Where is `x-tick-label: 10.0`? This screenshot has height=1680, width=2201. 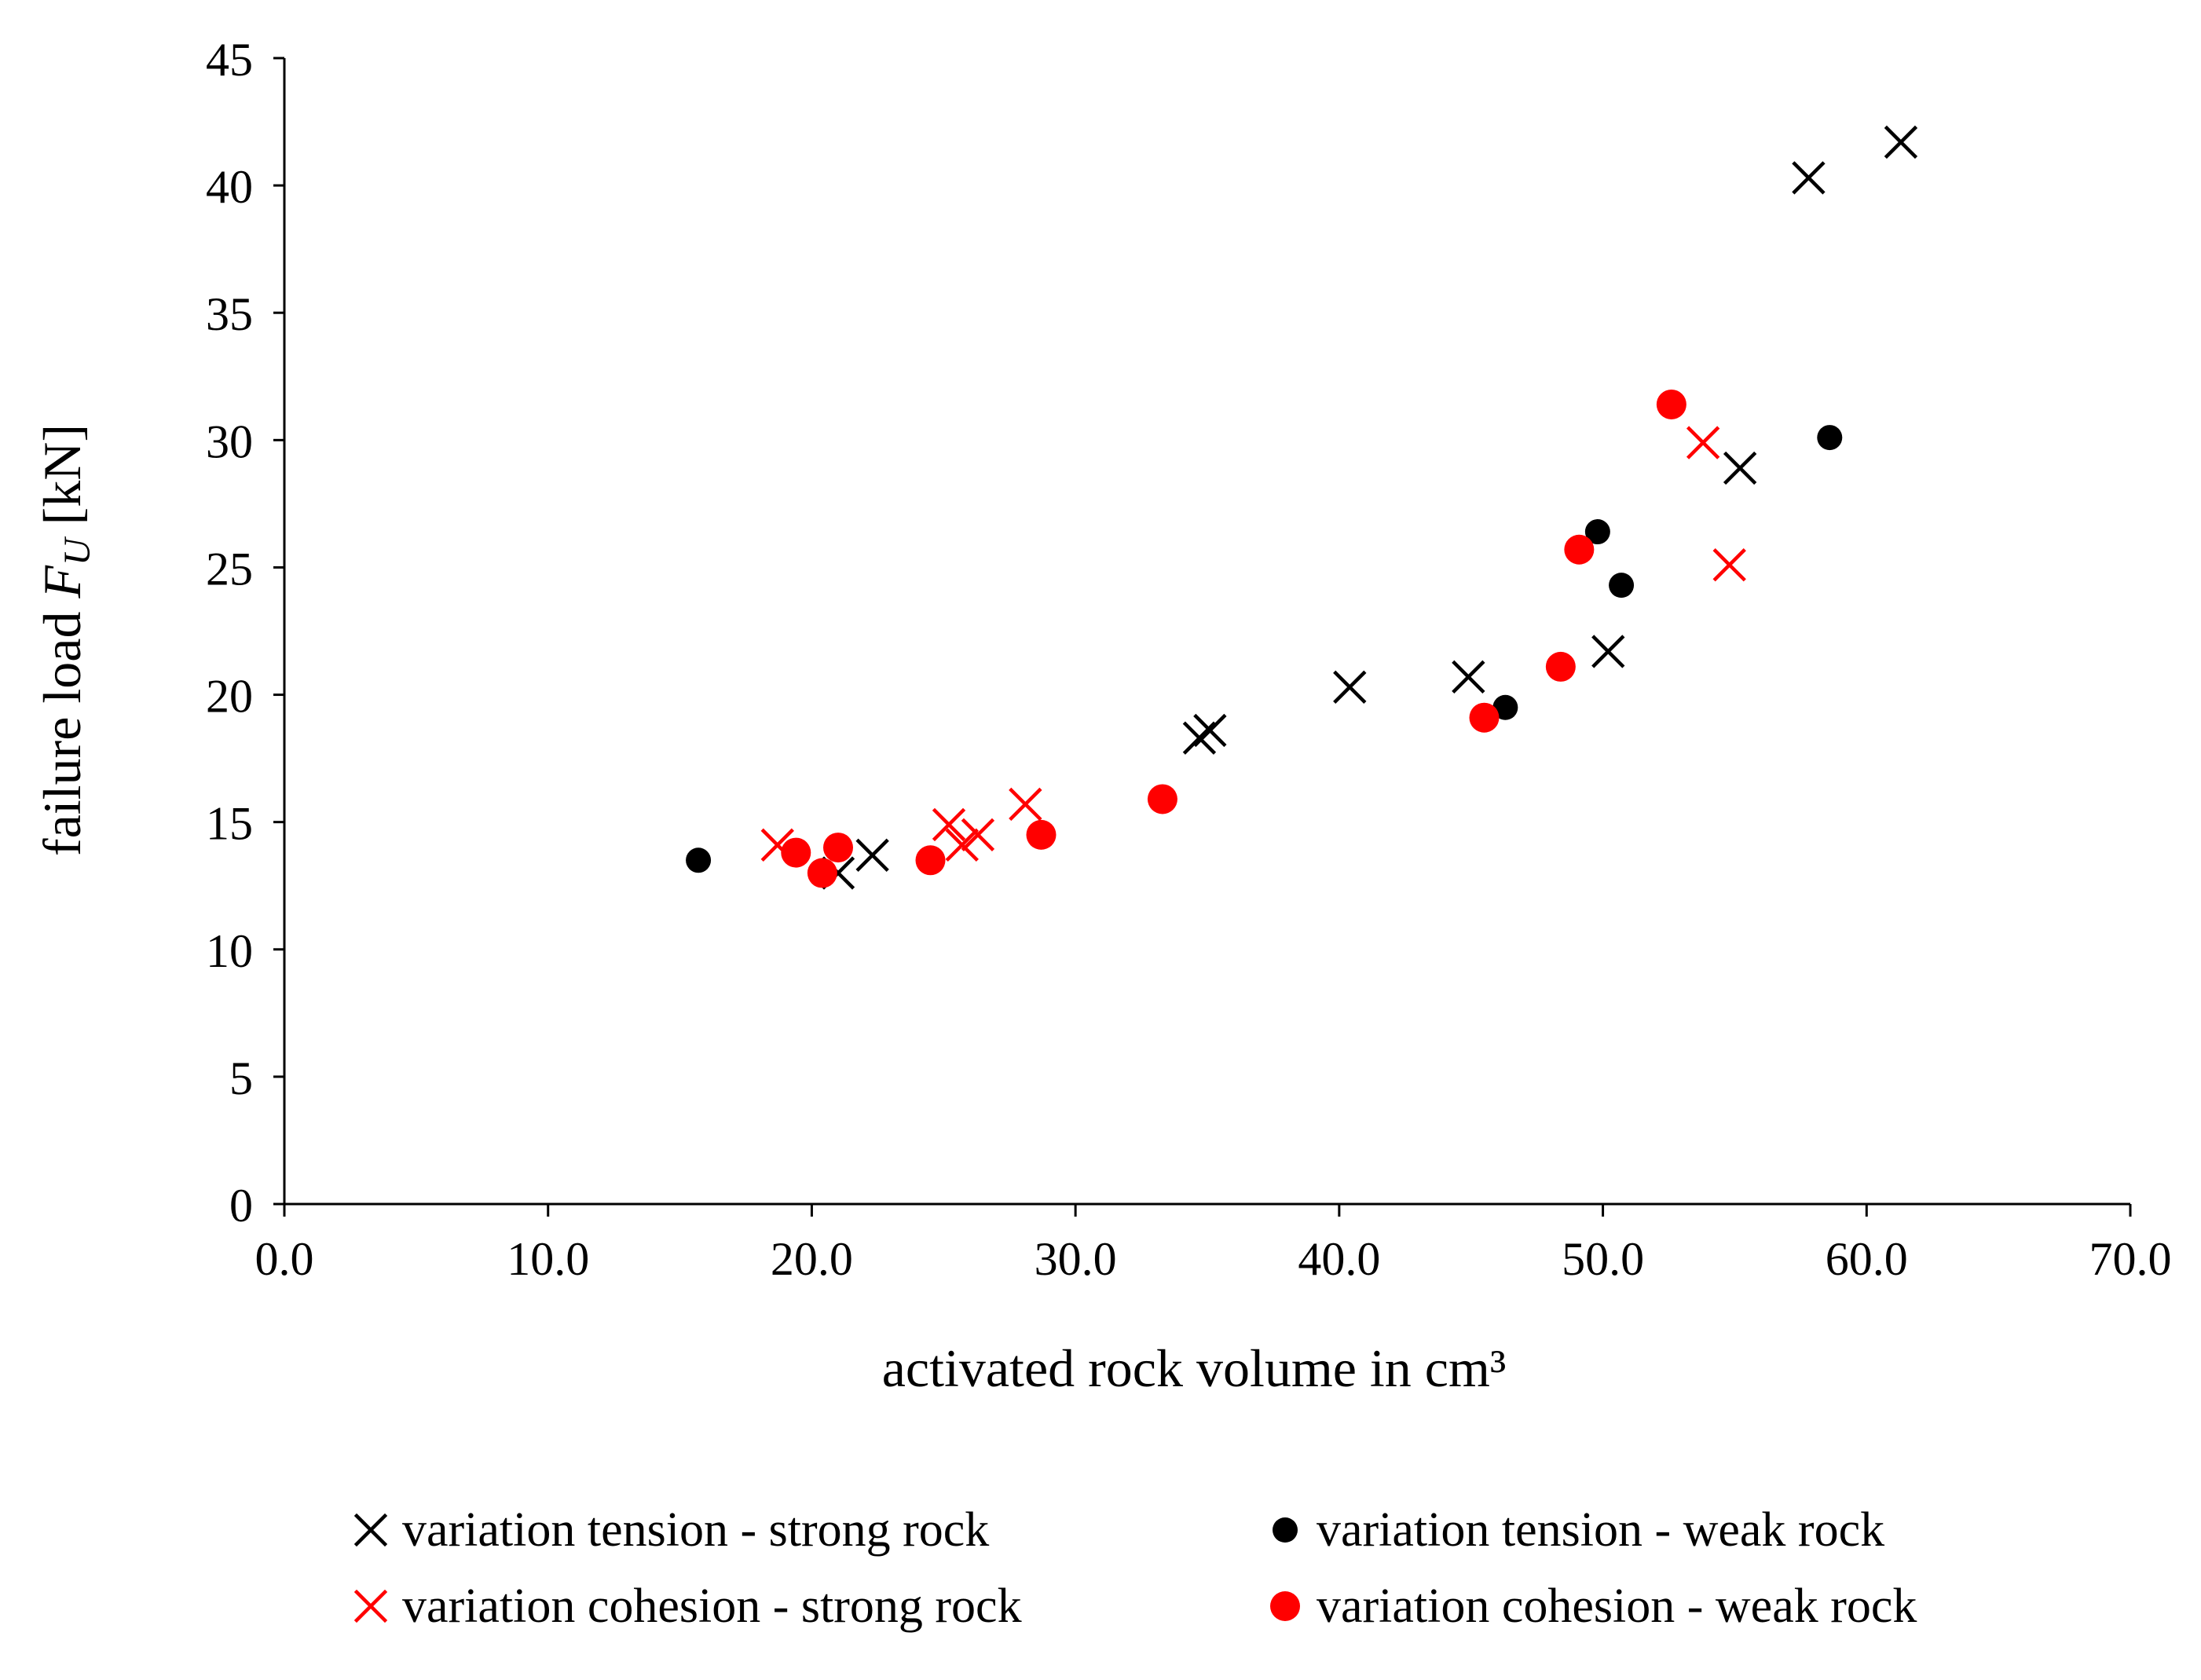
x-tick-label: 10.0 is located at coordinates (548, 1259).